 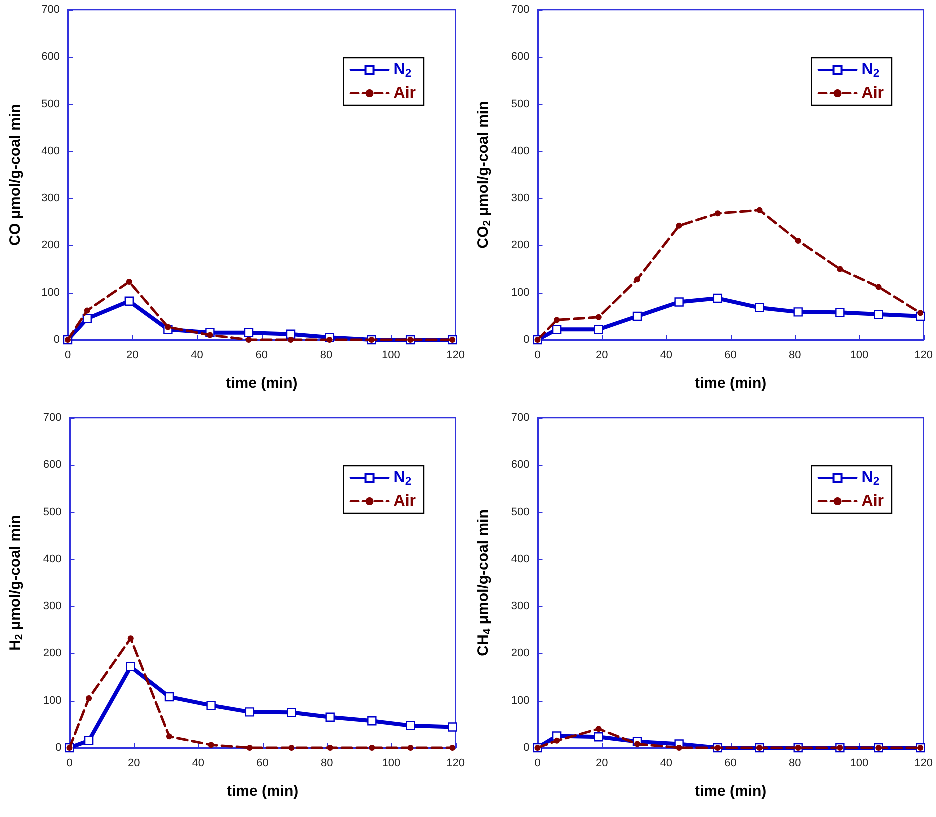 What do you see at coordinates (15, 175) in the screenshot?
I see `y-axis-title: CO μmol/g-coal min` at bounding box center [15, 175].